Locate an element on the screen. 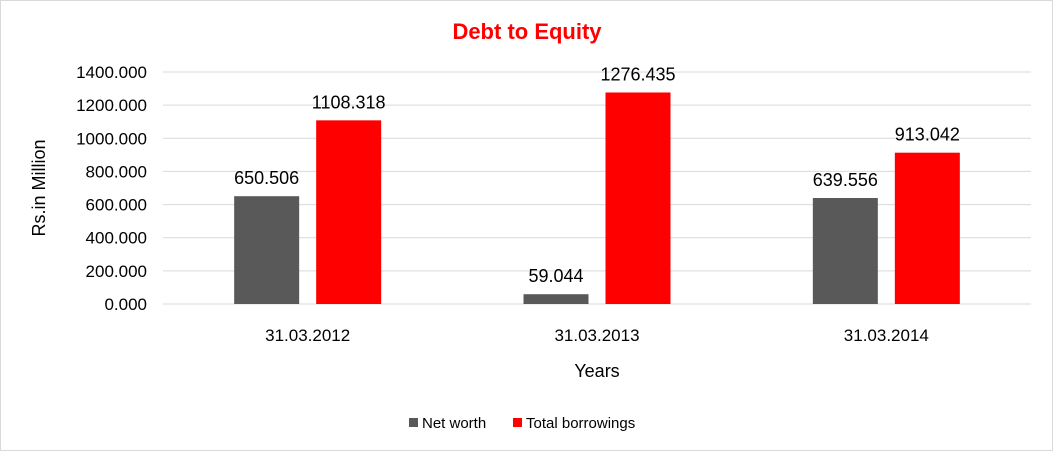 This screenshot has height=452, width=1053. x-axis-ticks: 31.03.2012 31.03.2013 31.03.2014 is located at coordinates (597, 335).